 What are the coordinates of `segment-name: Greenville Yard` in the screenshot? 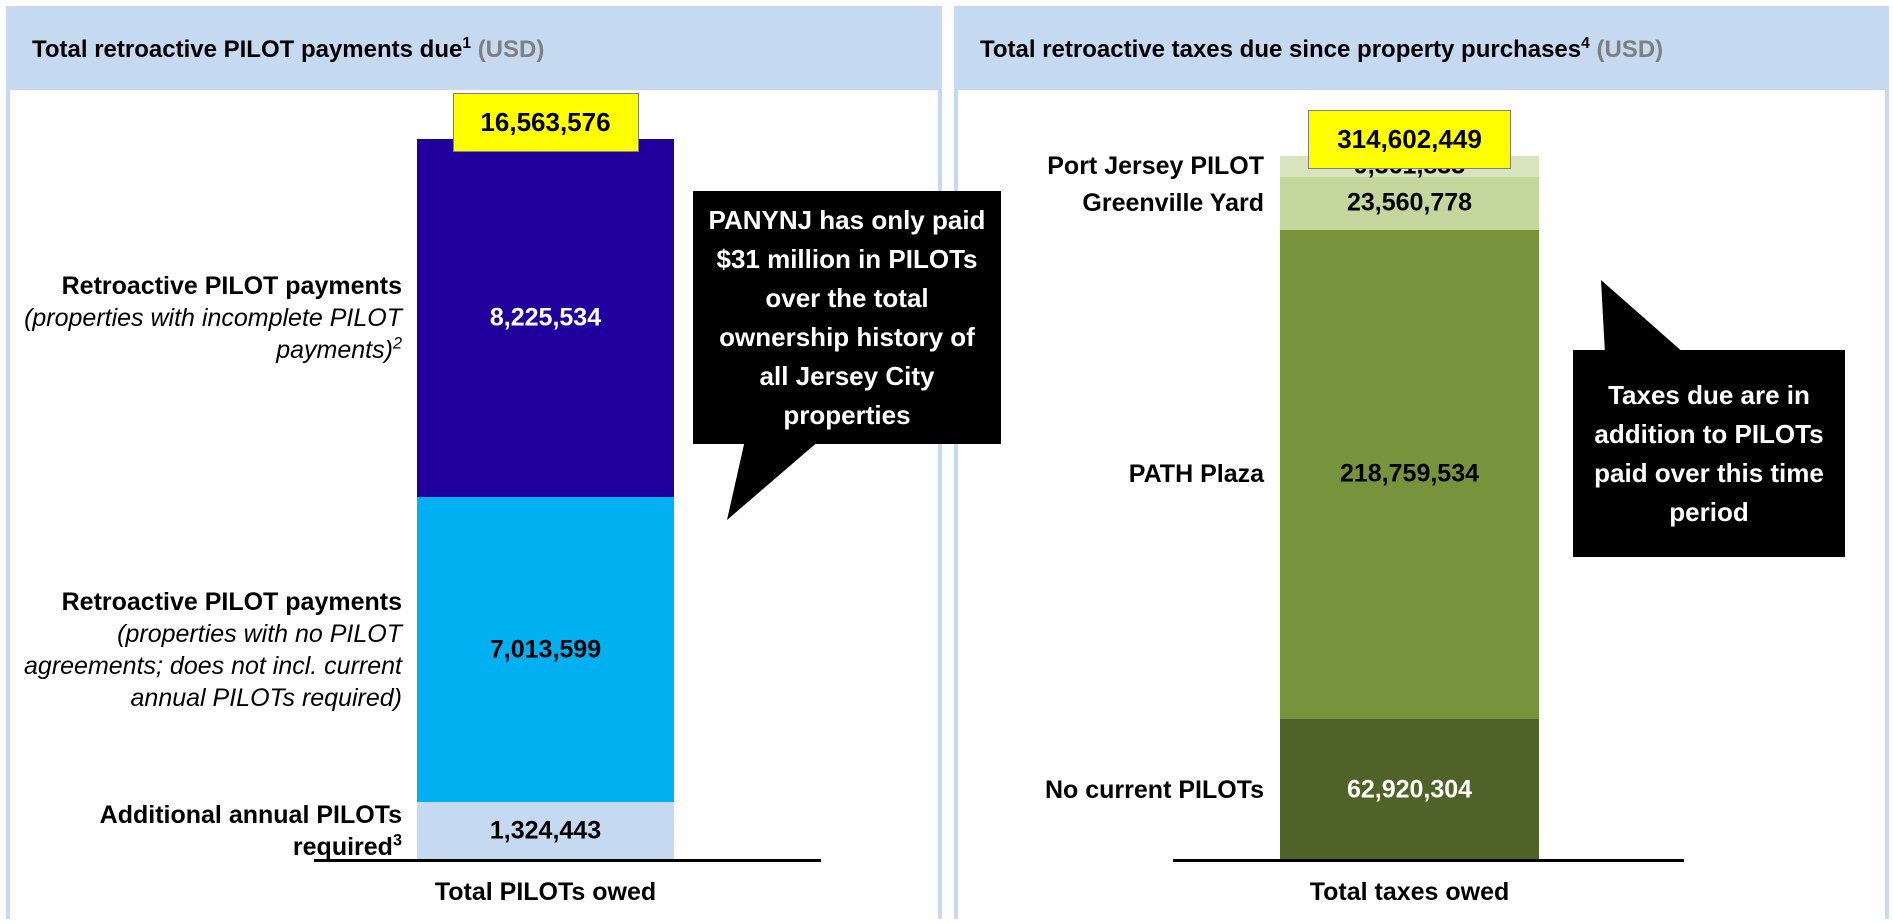 It's located at (1099, 203).